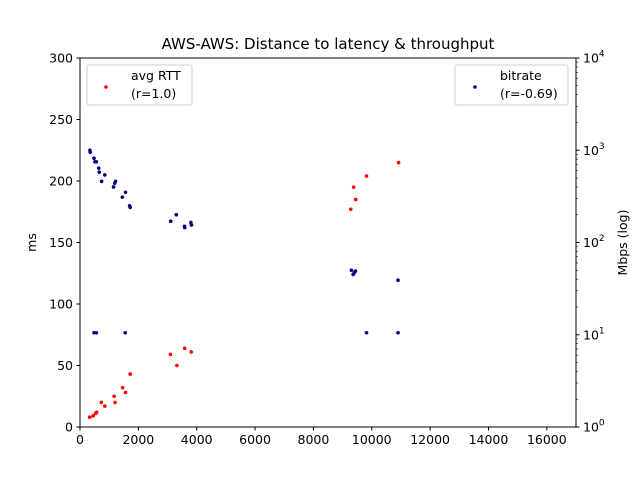 This screenshot has width=640, height=480. Describe the element at coordinates (521, 75) in the screenshot. I see `legend-bitrate-label: bitrate` at that location.